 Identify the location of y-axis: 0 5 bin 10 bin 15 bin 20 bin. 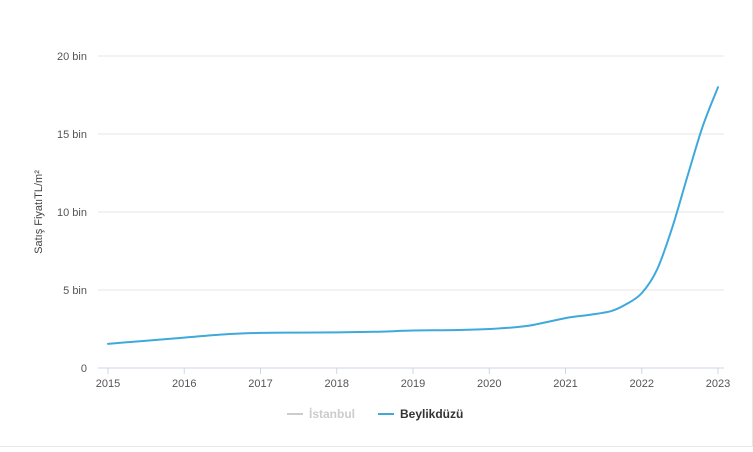
(72, 213).